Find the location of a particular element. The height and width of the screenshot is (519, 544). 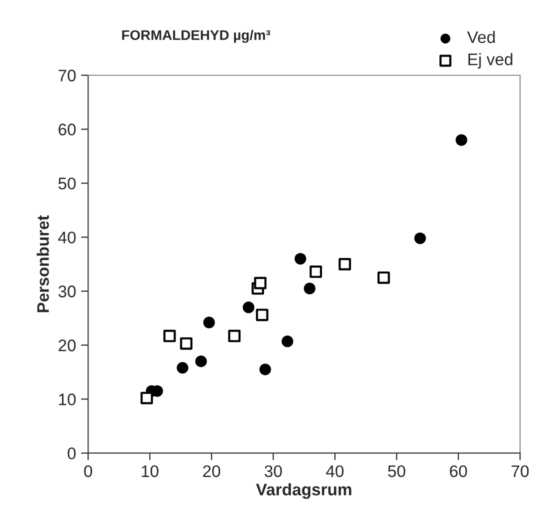

chart-title: FORMALDEHYD µg/m³ is located at coordinates (196, 36).